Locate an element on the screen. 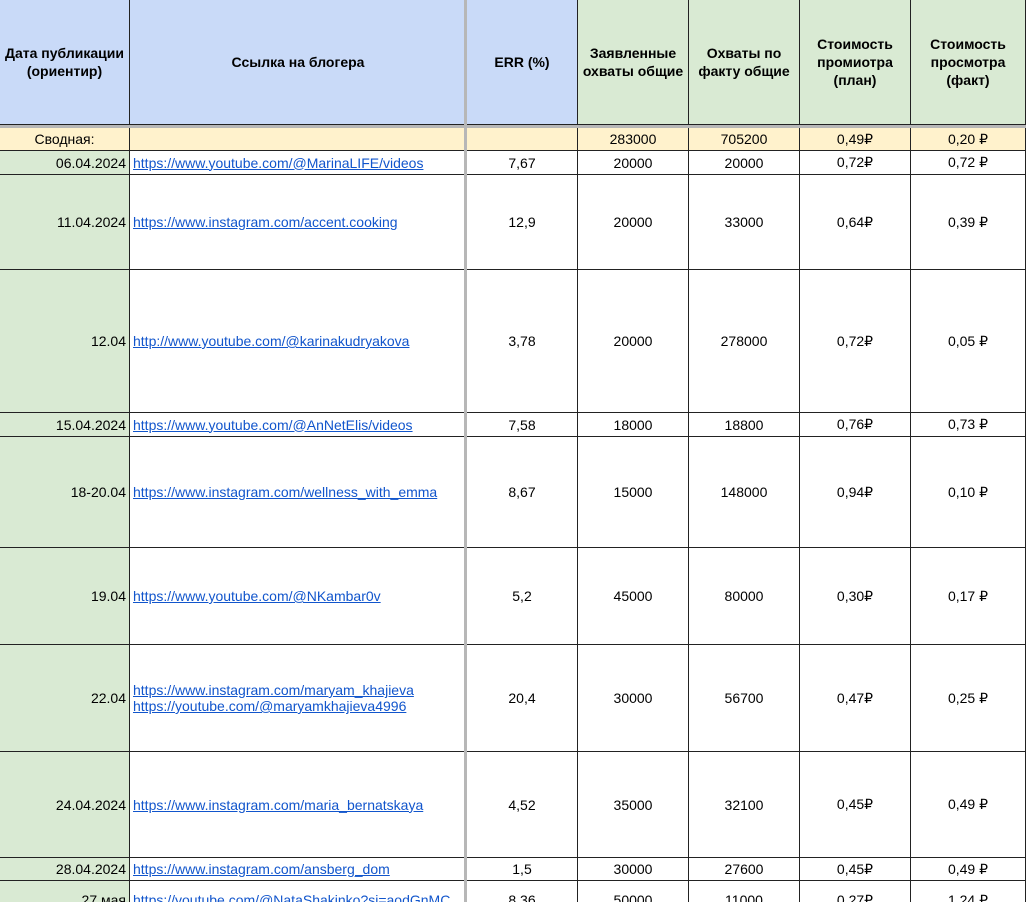 This screenshot has width=1026, height=902. header-text: Ссылка на блогера is located at coordinates (298, 62).